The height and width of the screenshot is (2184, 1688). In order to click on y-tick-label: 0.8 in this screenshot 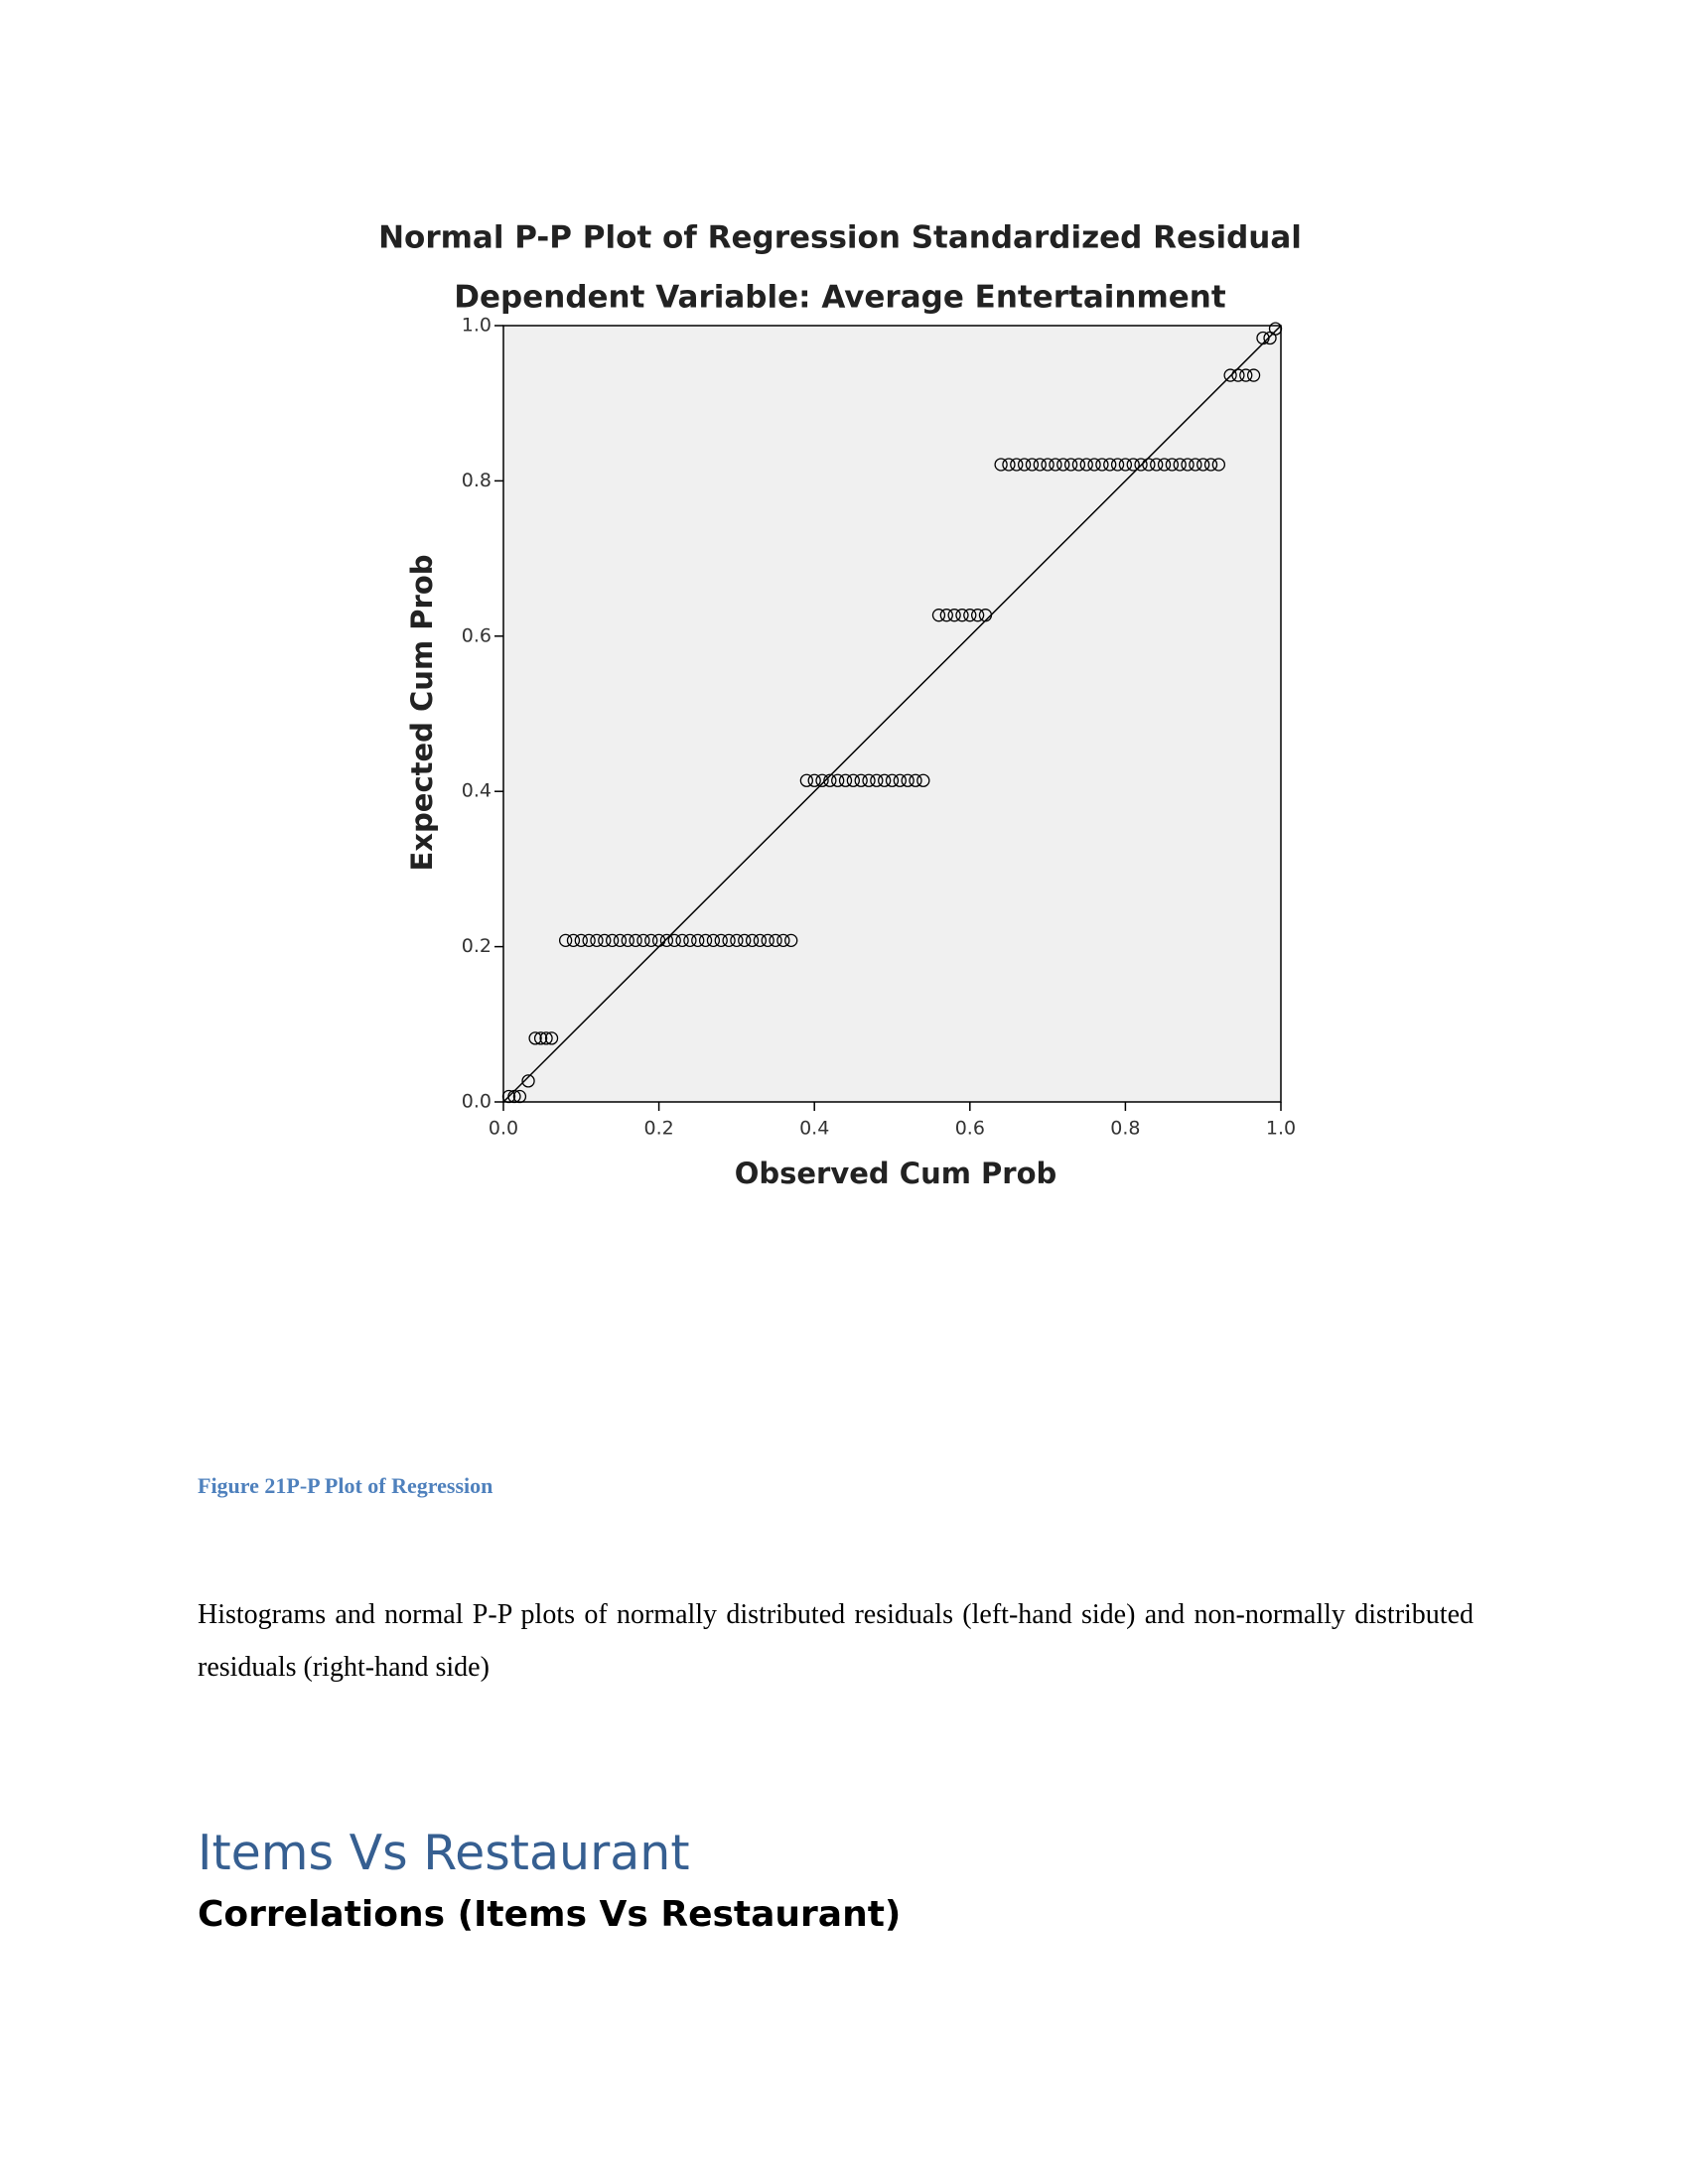, I will do `click(477, 480)`.